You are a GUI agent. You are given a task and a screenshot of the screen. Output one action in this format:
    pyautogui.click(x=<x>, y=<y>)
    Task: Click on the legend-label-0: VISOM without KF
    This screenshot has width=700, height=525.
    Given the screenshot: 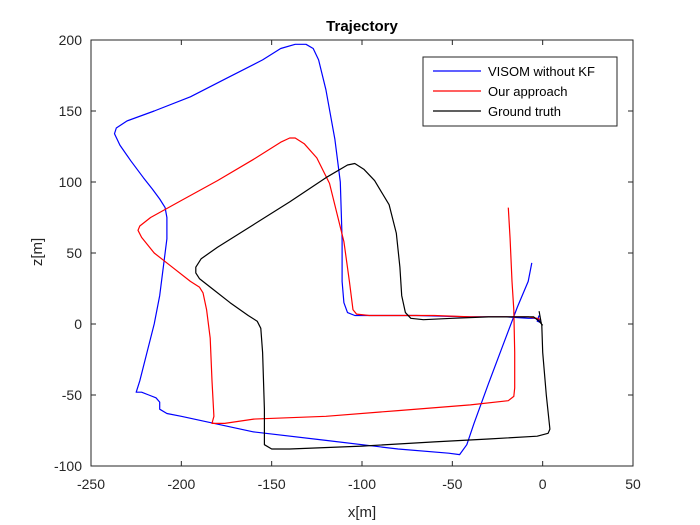 What is the action you would take?
    pyautogui.click(x=541, y=71)
    